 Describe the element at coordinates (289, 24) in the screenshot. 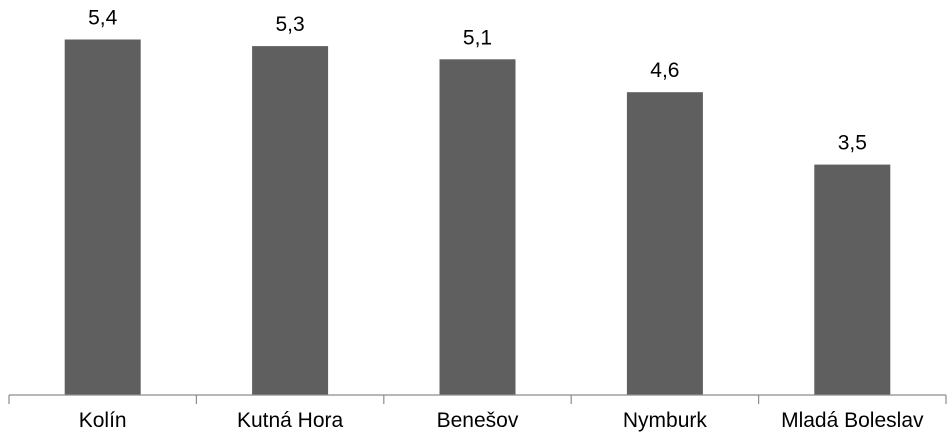

I see `data-label-1: 5,3` at that location.